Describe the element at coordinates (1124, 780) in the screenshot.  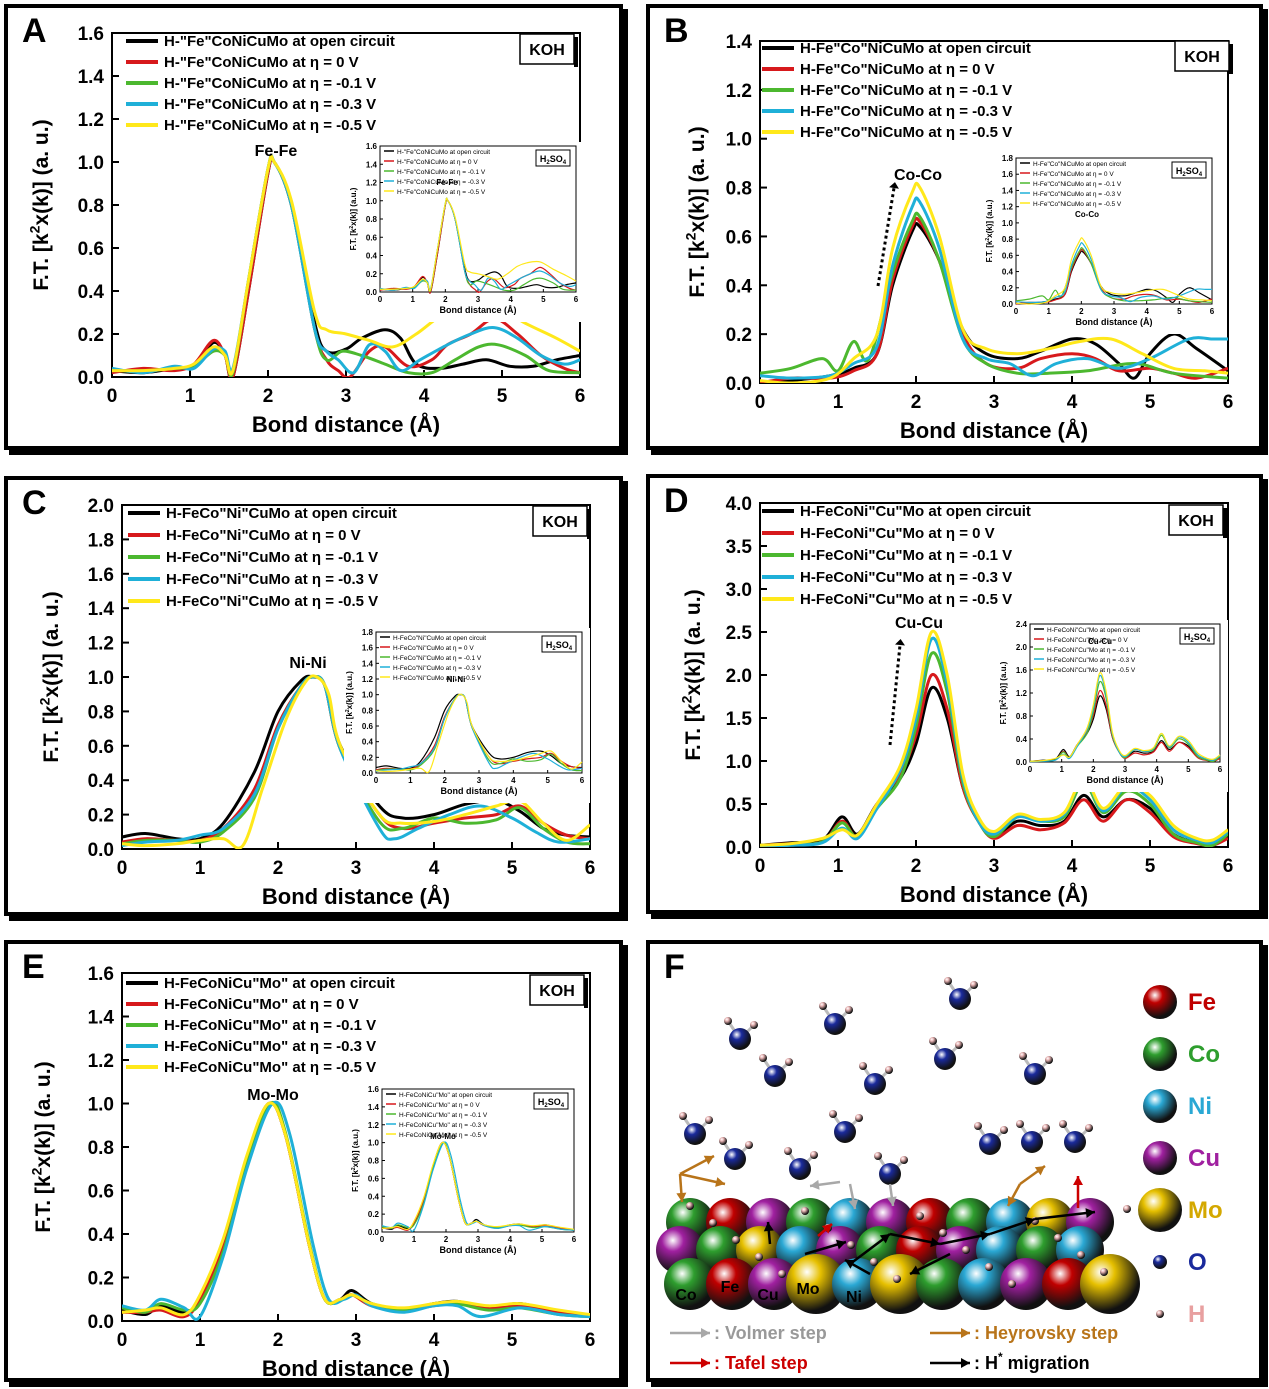
I see `inset-x-axis-label: Bond distance (Å)` at that location.